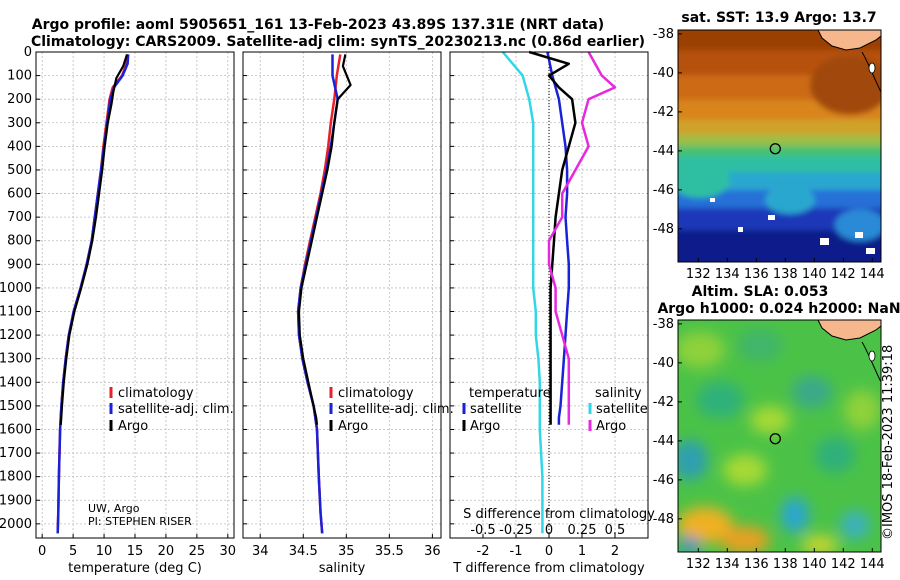 The image size is (900, 580). I want to click on y-tick-label: 600, so click(19, 194).